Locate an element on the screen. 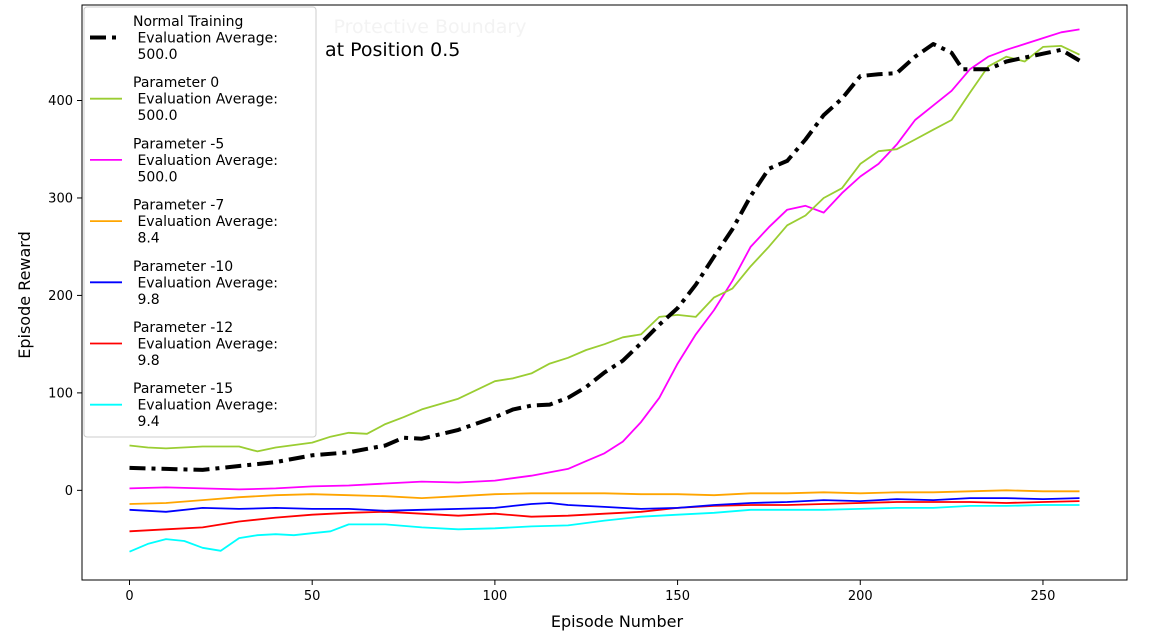  legend-box is located at coordinates (200, 222).